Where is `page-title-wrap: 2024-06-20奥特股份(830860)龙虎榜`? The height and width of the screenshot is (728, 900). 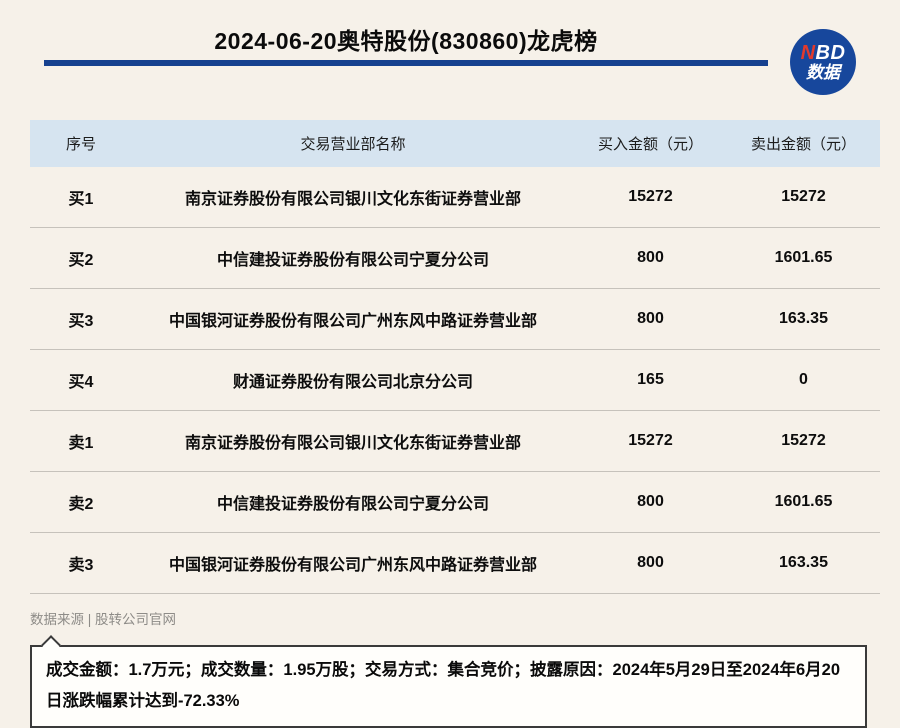 page-title-wrap: 2024-06-20奥特股份(830860)龙虎榜 is located at coordinates (406, 39).